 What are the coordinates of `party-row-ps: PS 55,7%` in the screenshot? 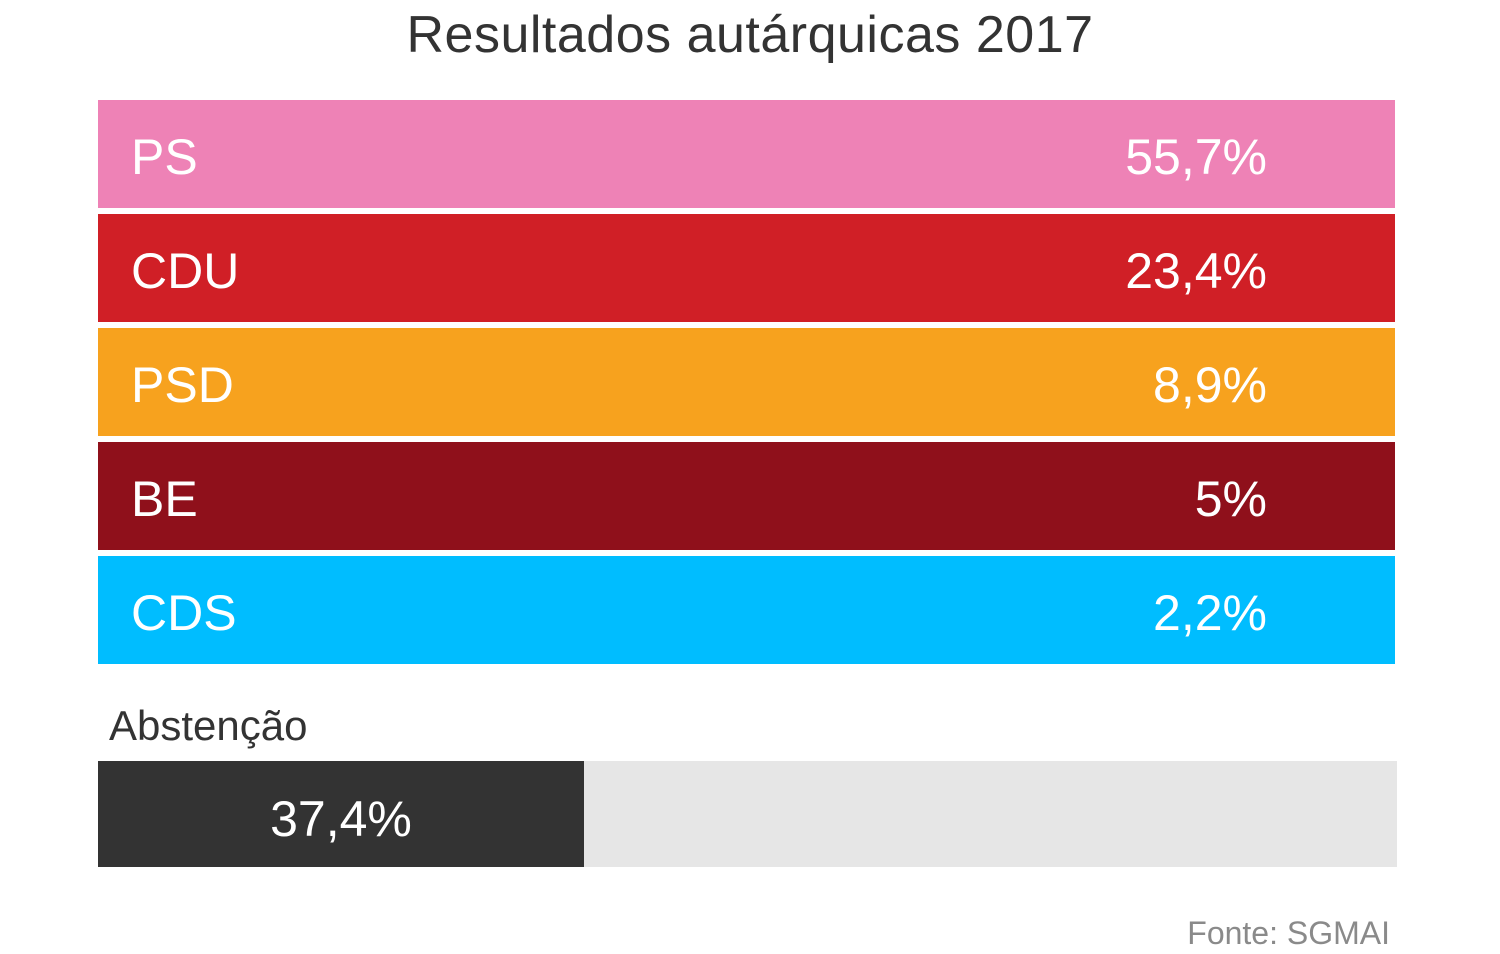 It's located at (746, 154).